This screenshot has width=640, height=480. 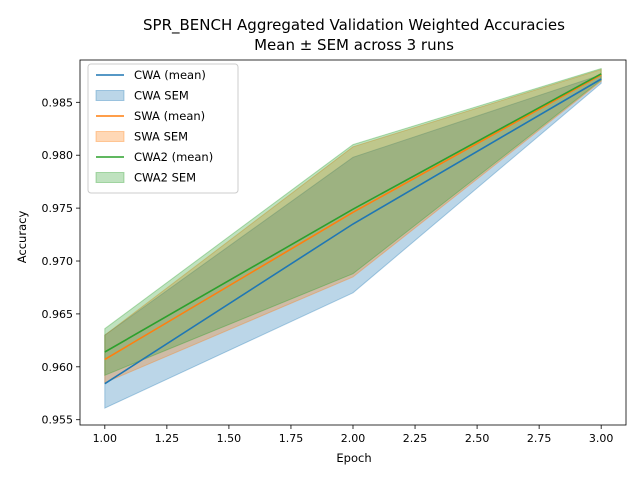 What do you see at coordinates (58, 208) in the screenshot?
I see `y-tick-label: 0.975` at bounding box center [58, 208].